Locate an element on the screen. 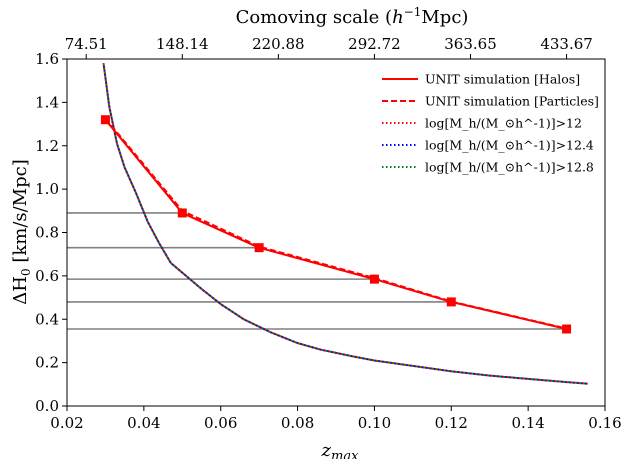  y-tick-label: 0.0 is located at coordinates (47, 406).